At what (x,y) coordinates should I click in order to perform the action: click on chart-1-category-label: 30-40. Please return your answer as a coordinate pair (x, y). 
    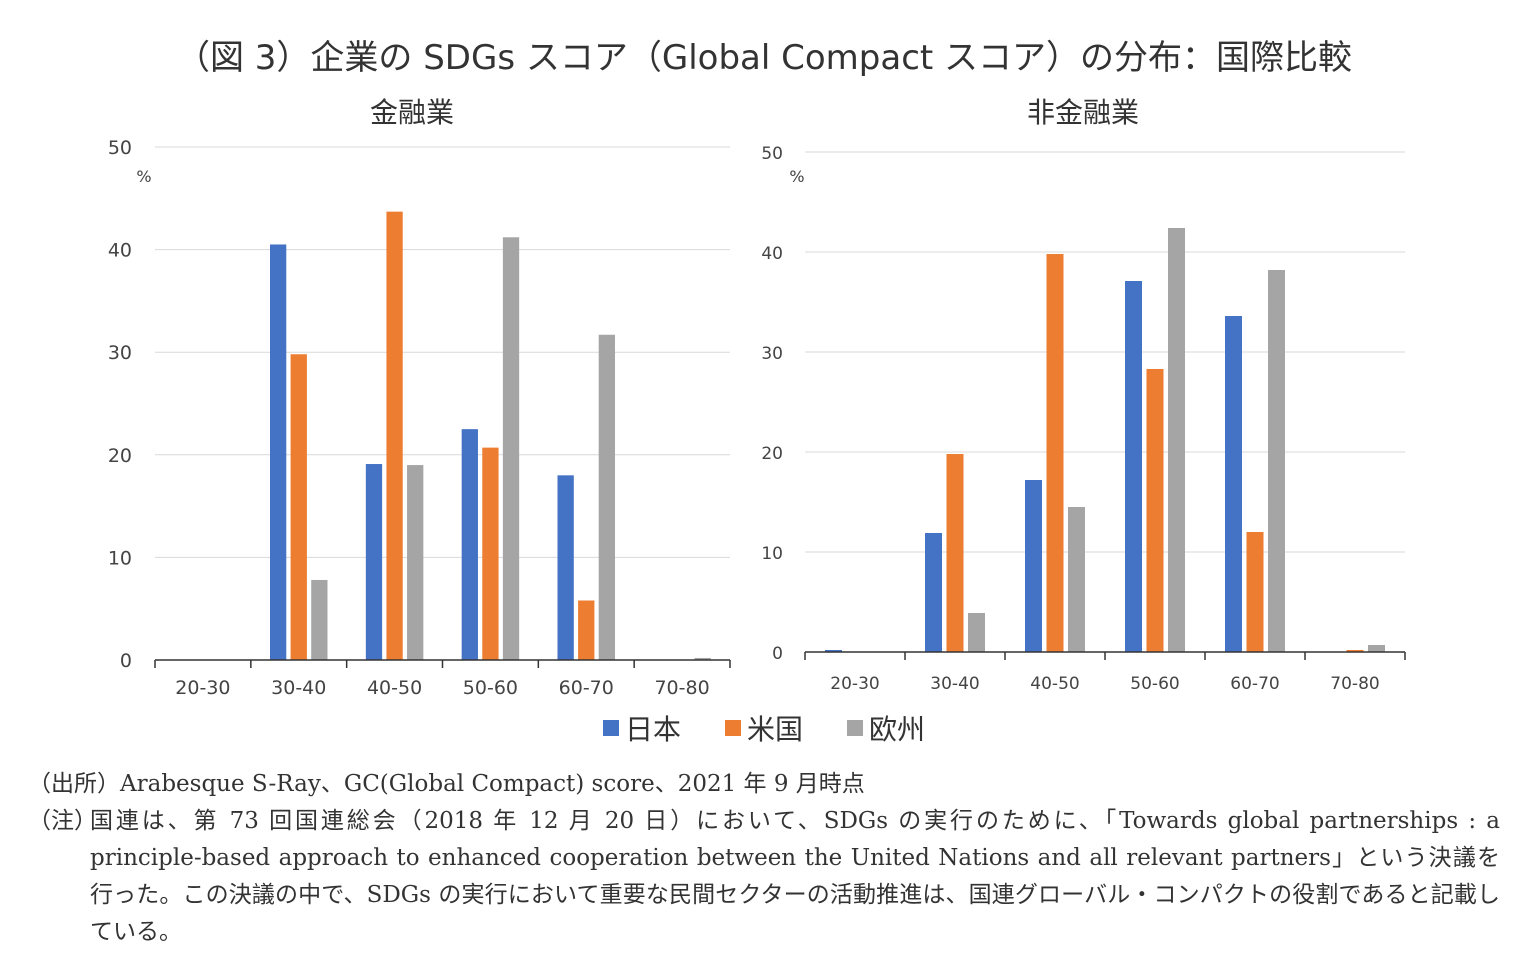
    Looking at the image, I should click on (954, 684).